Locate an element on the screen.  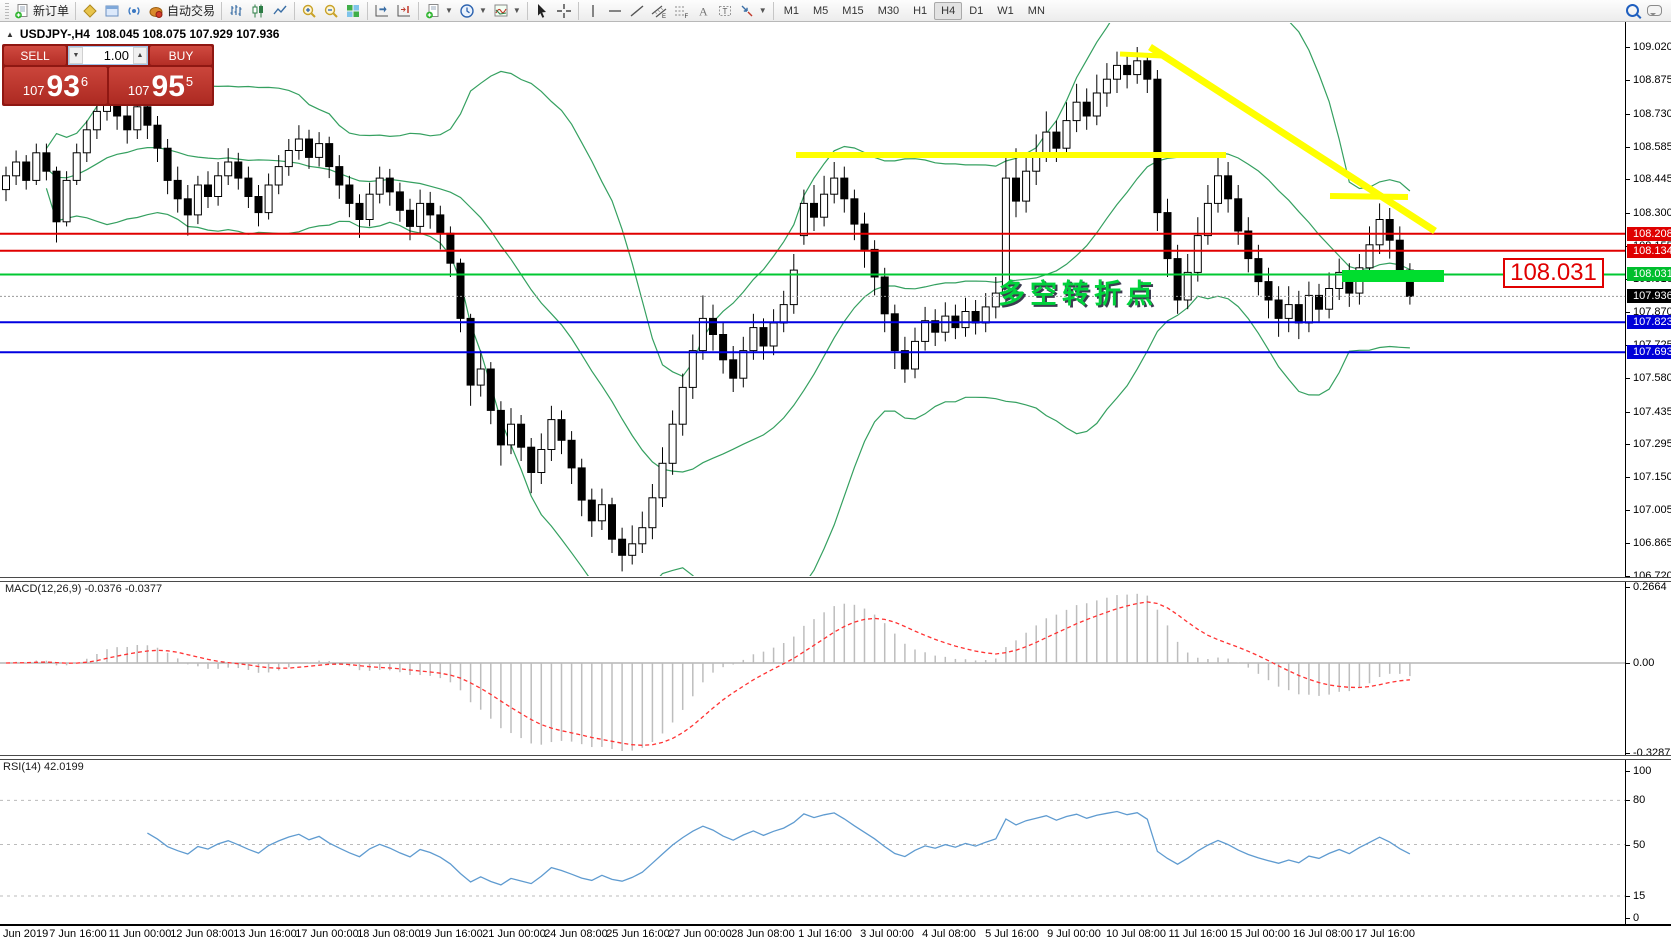
zoom-out-button is located at coordinates (331, 11).